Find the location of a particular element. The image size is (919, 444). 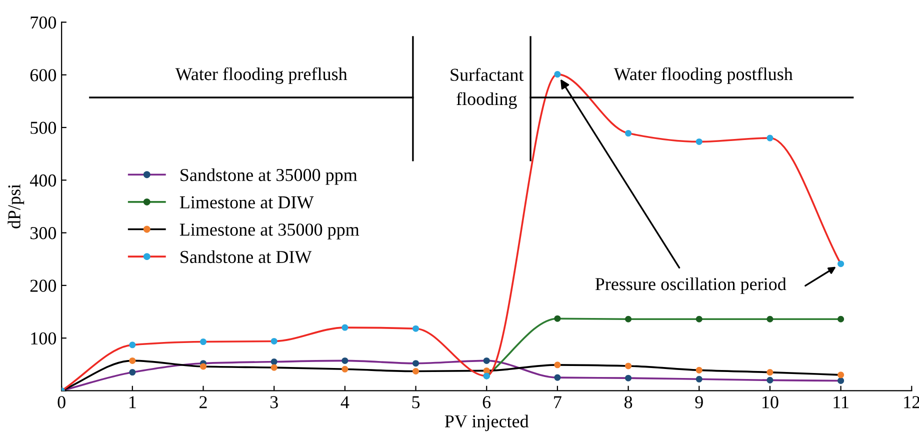

annotation: Pressure oscillation period is located at coordinates (690, 286).